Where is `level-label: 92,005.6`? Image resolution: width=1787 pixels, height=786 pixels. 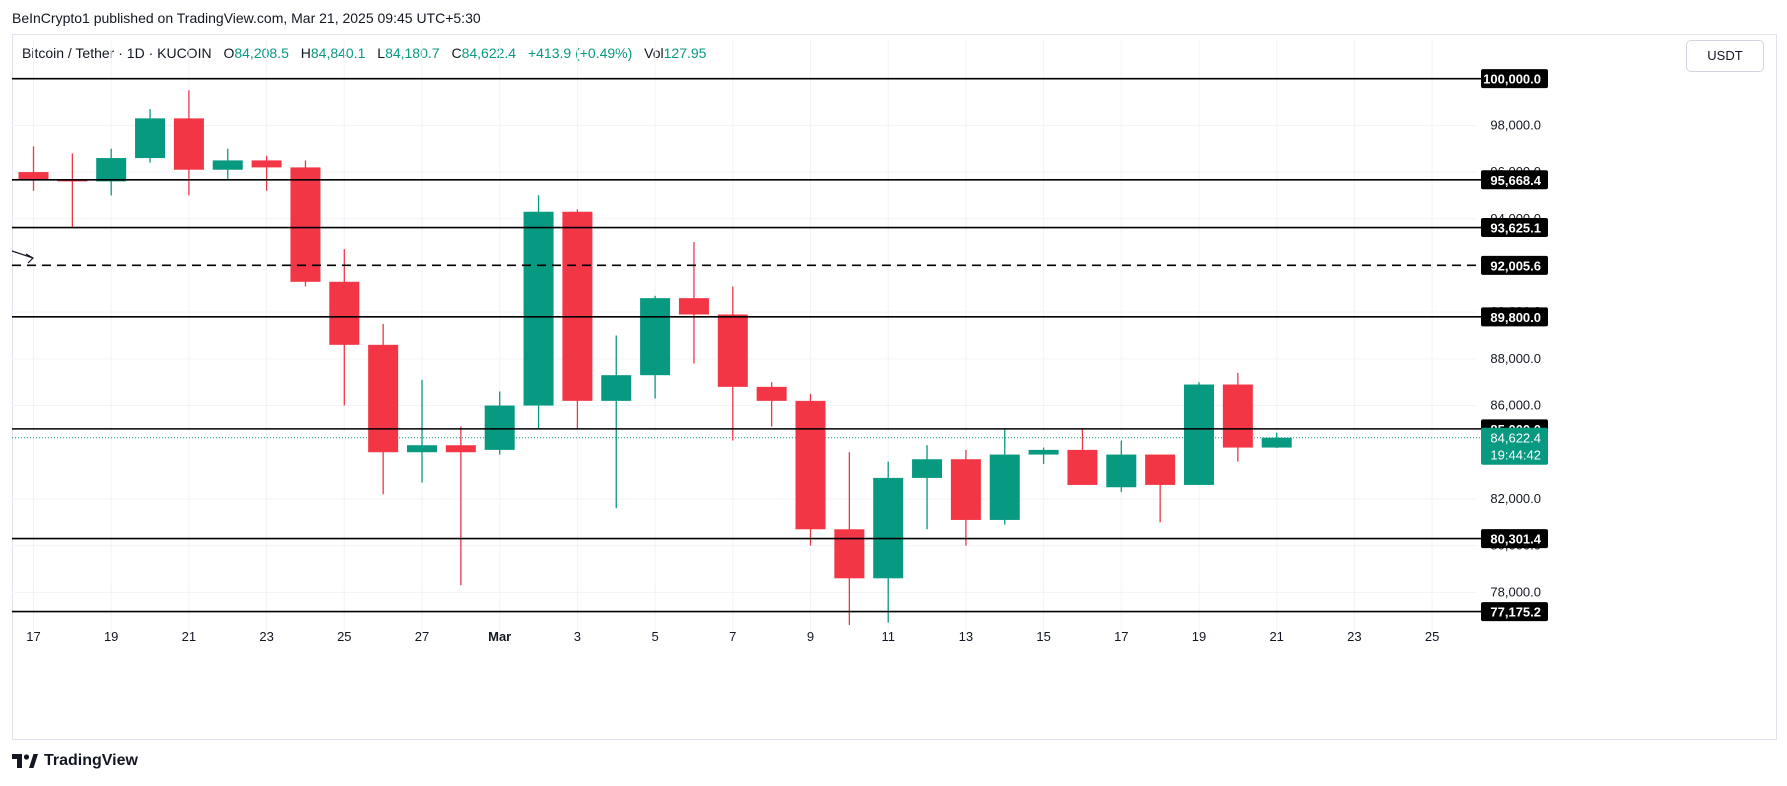 level-label: 92,005.6 is located at coordinates (1515, 265).